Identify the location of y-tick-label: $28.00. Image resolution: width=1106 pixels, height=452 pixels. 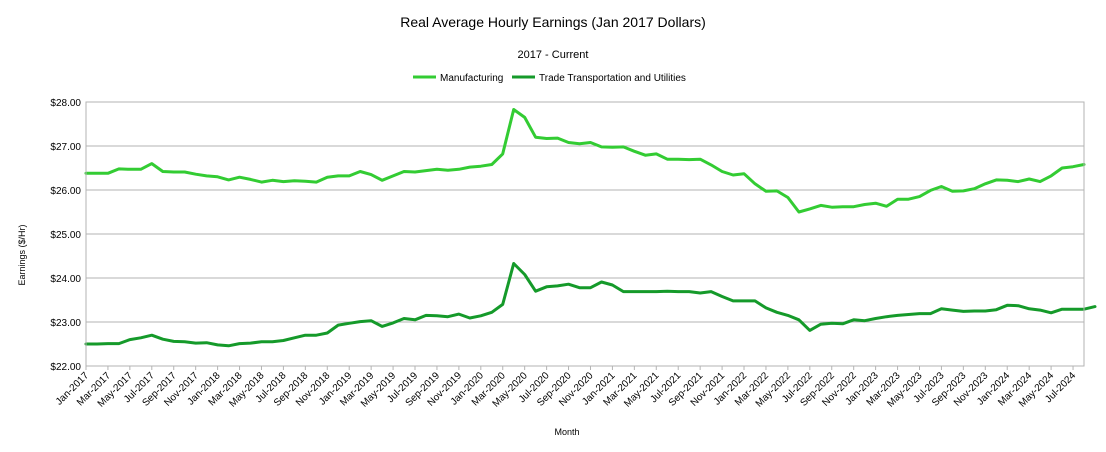
(65, 103).